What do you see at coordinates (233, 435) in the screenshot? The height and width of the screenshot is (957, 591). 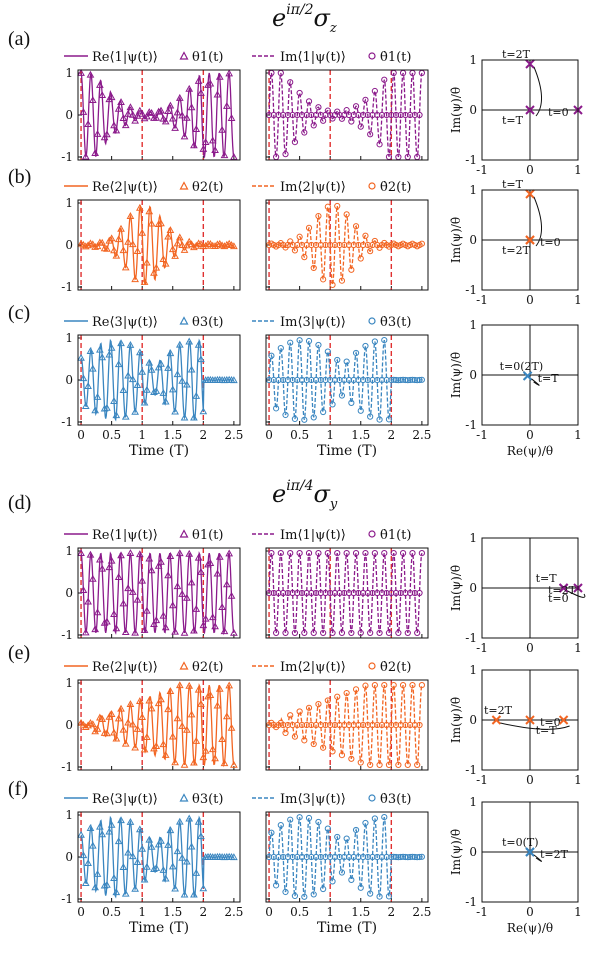 I see `x-tick-label: 2.5` at bounding box center [233, 435].